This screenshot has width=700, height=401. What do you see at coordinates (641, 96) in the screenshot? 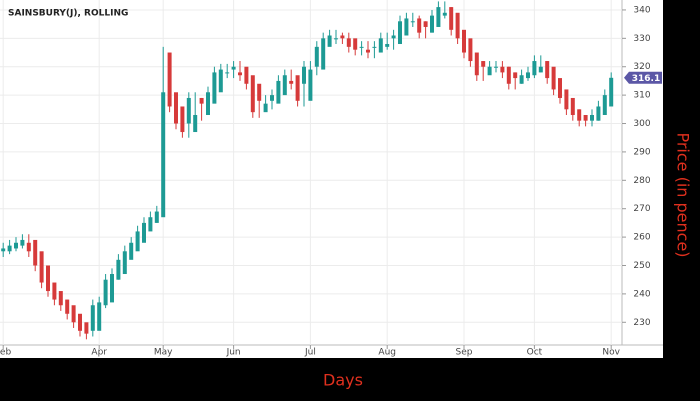
I see `y-tick-label: 310` at bounding box center [641, 96].